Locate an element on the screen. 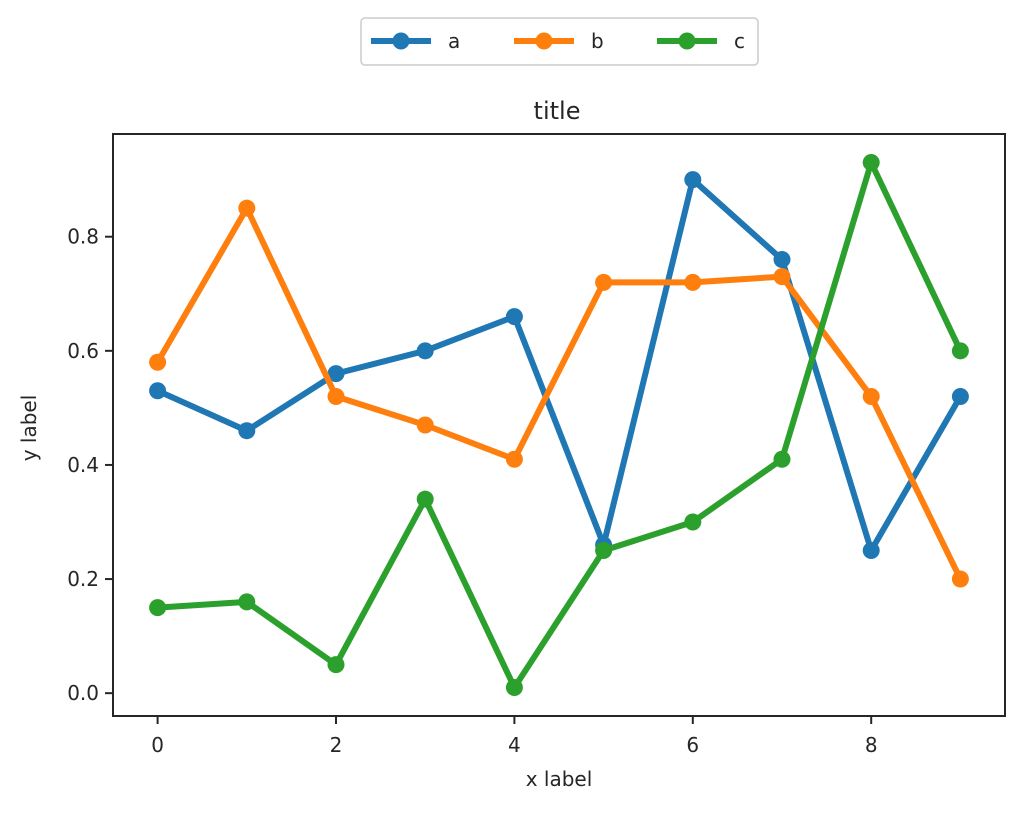 Image resolution: width=1024 pixels, height=815 pixels. x-axis-label: x label is located at coordinates (559, 779).